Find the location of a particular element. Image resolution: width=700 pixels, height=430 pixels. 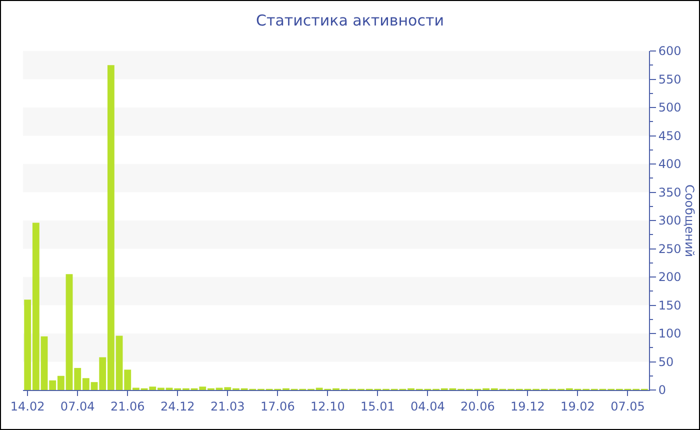

y-tick-label: 600 is located at coordinates (670, 51).